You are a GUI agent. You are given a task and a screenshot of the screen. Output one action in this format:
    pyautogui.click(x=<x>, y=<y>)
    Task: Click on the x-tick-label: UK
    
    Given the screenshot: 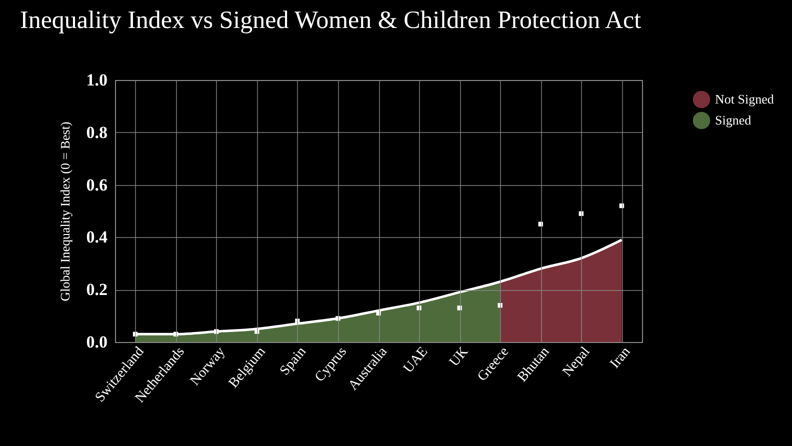 What is the action you would take?
    pyautogui.click(x=459, y=357)
    